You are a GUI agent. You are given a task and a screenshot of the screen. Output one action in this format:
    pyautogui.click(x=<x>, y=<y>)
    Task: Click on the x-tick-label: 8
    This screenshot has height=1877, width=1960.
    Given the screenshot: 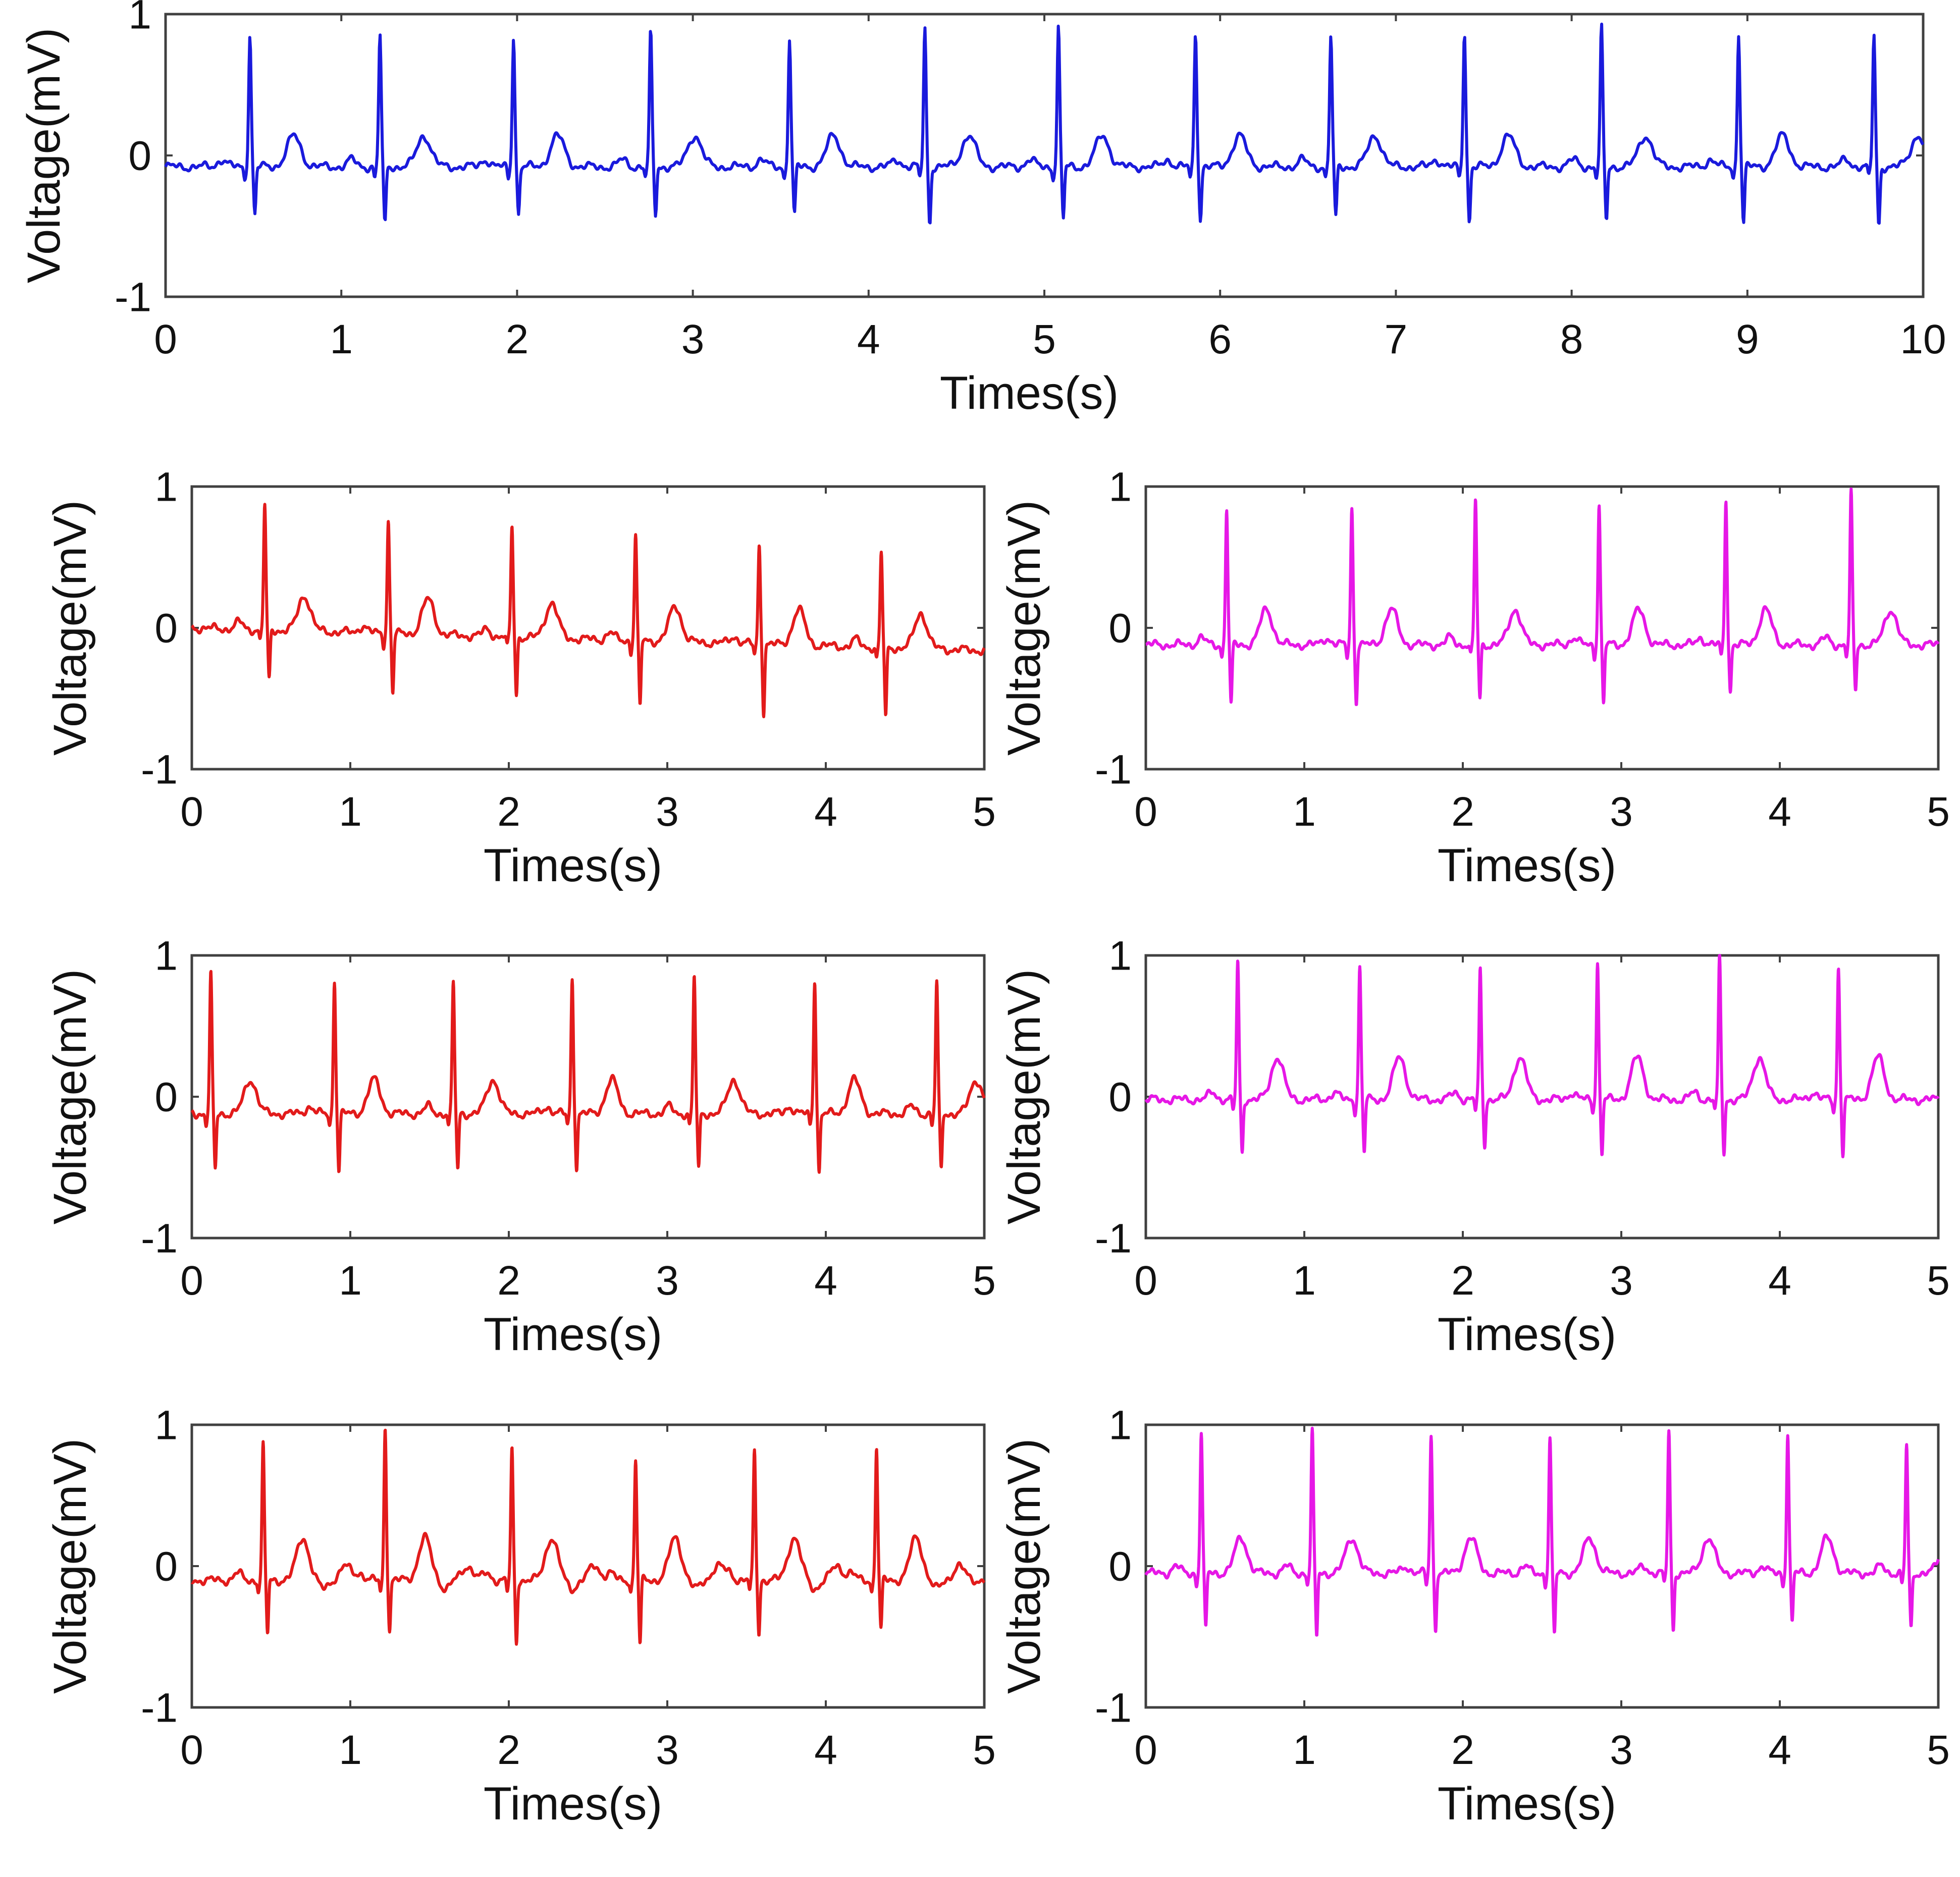 What is the action you would take?
    pyautogui.click(x=1571, y=339)
    